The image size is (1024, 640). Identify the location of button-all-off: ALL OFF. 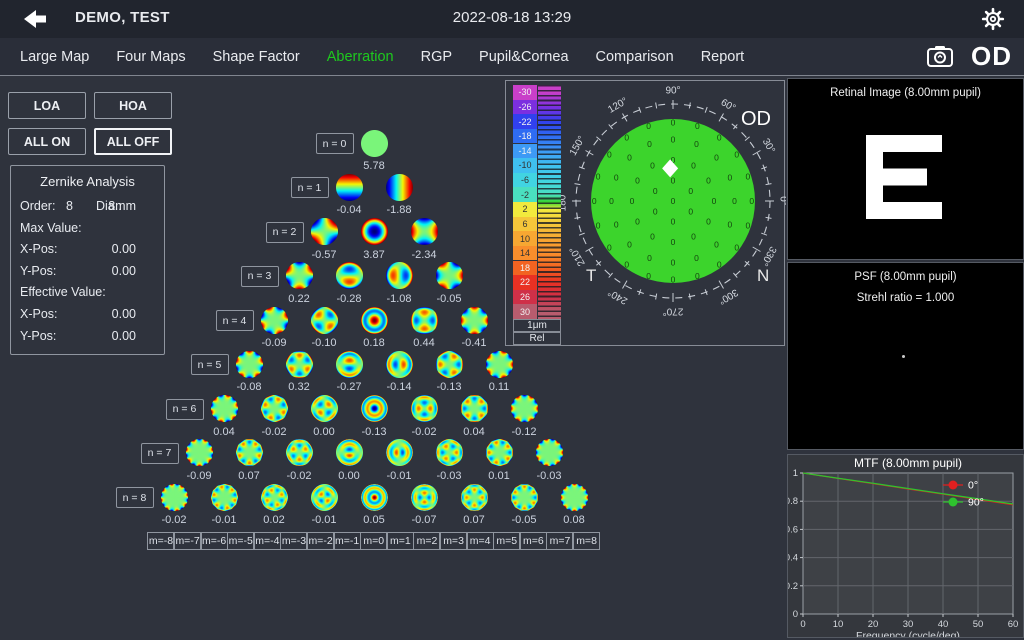
(133, 141).